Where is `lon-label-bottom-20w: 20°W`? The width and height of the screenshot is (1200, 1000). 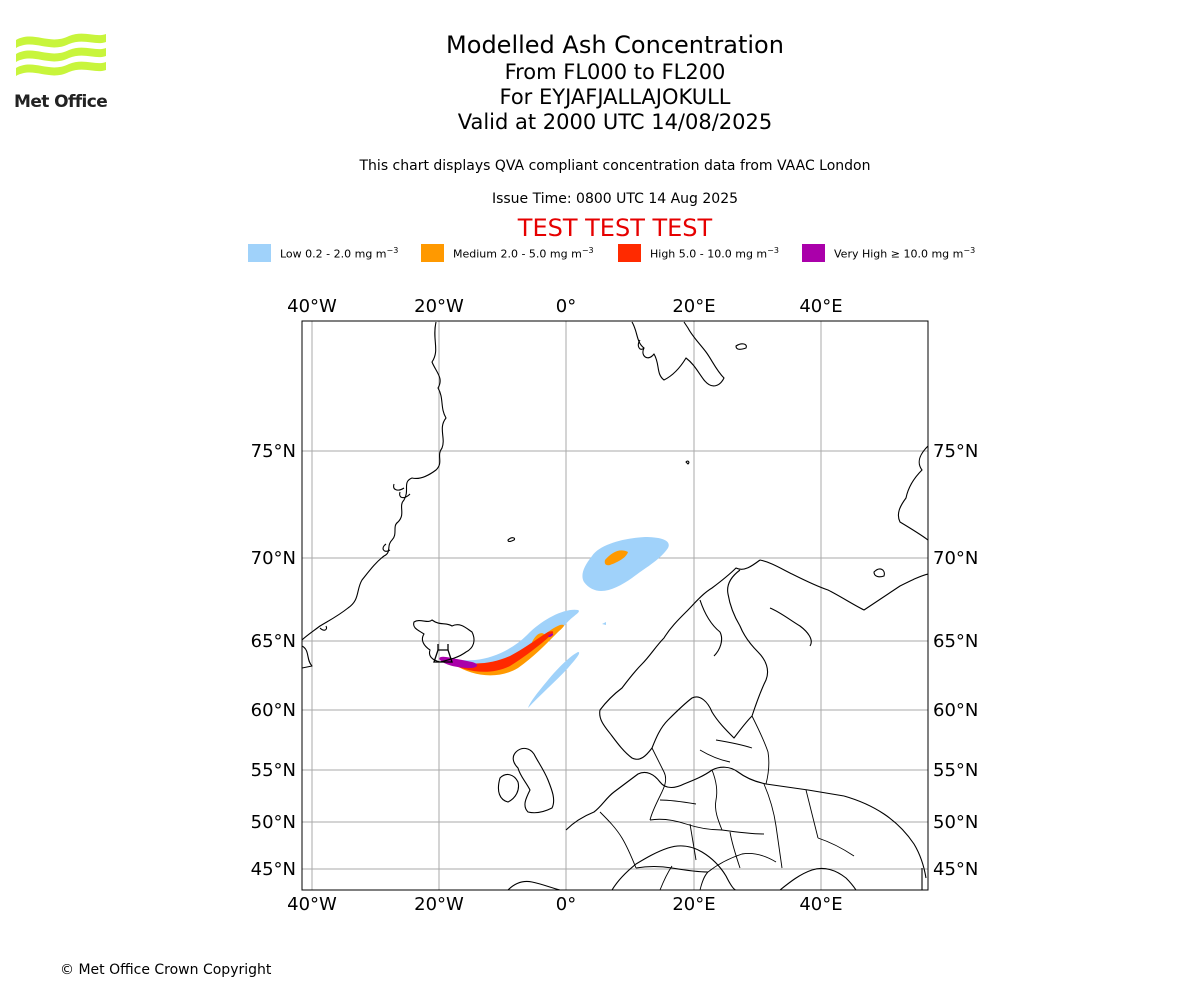
lon-label-bottom-20w: 20°W is located at coordinates (439, 904).